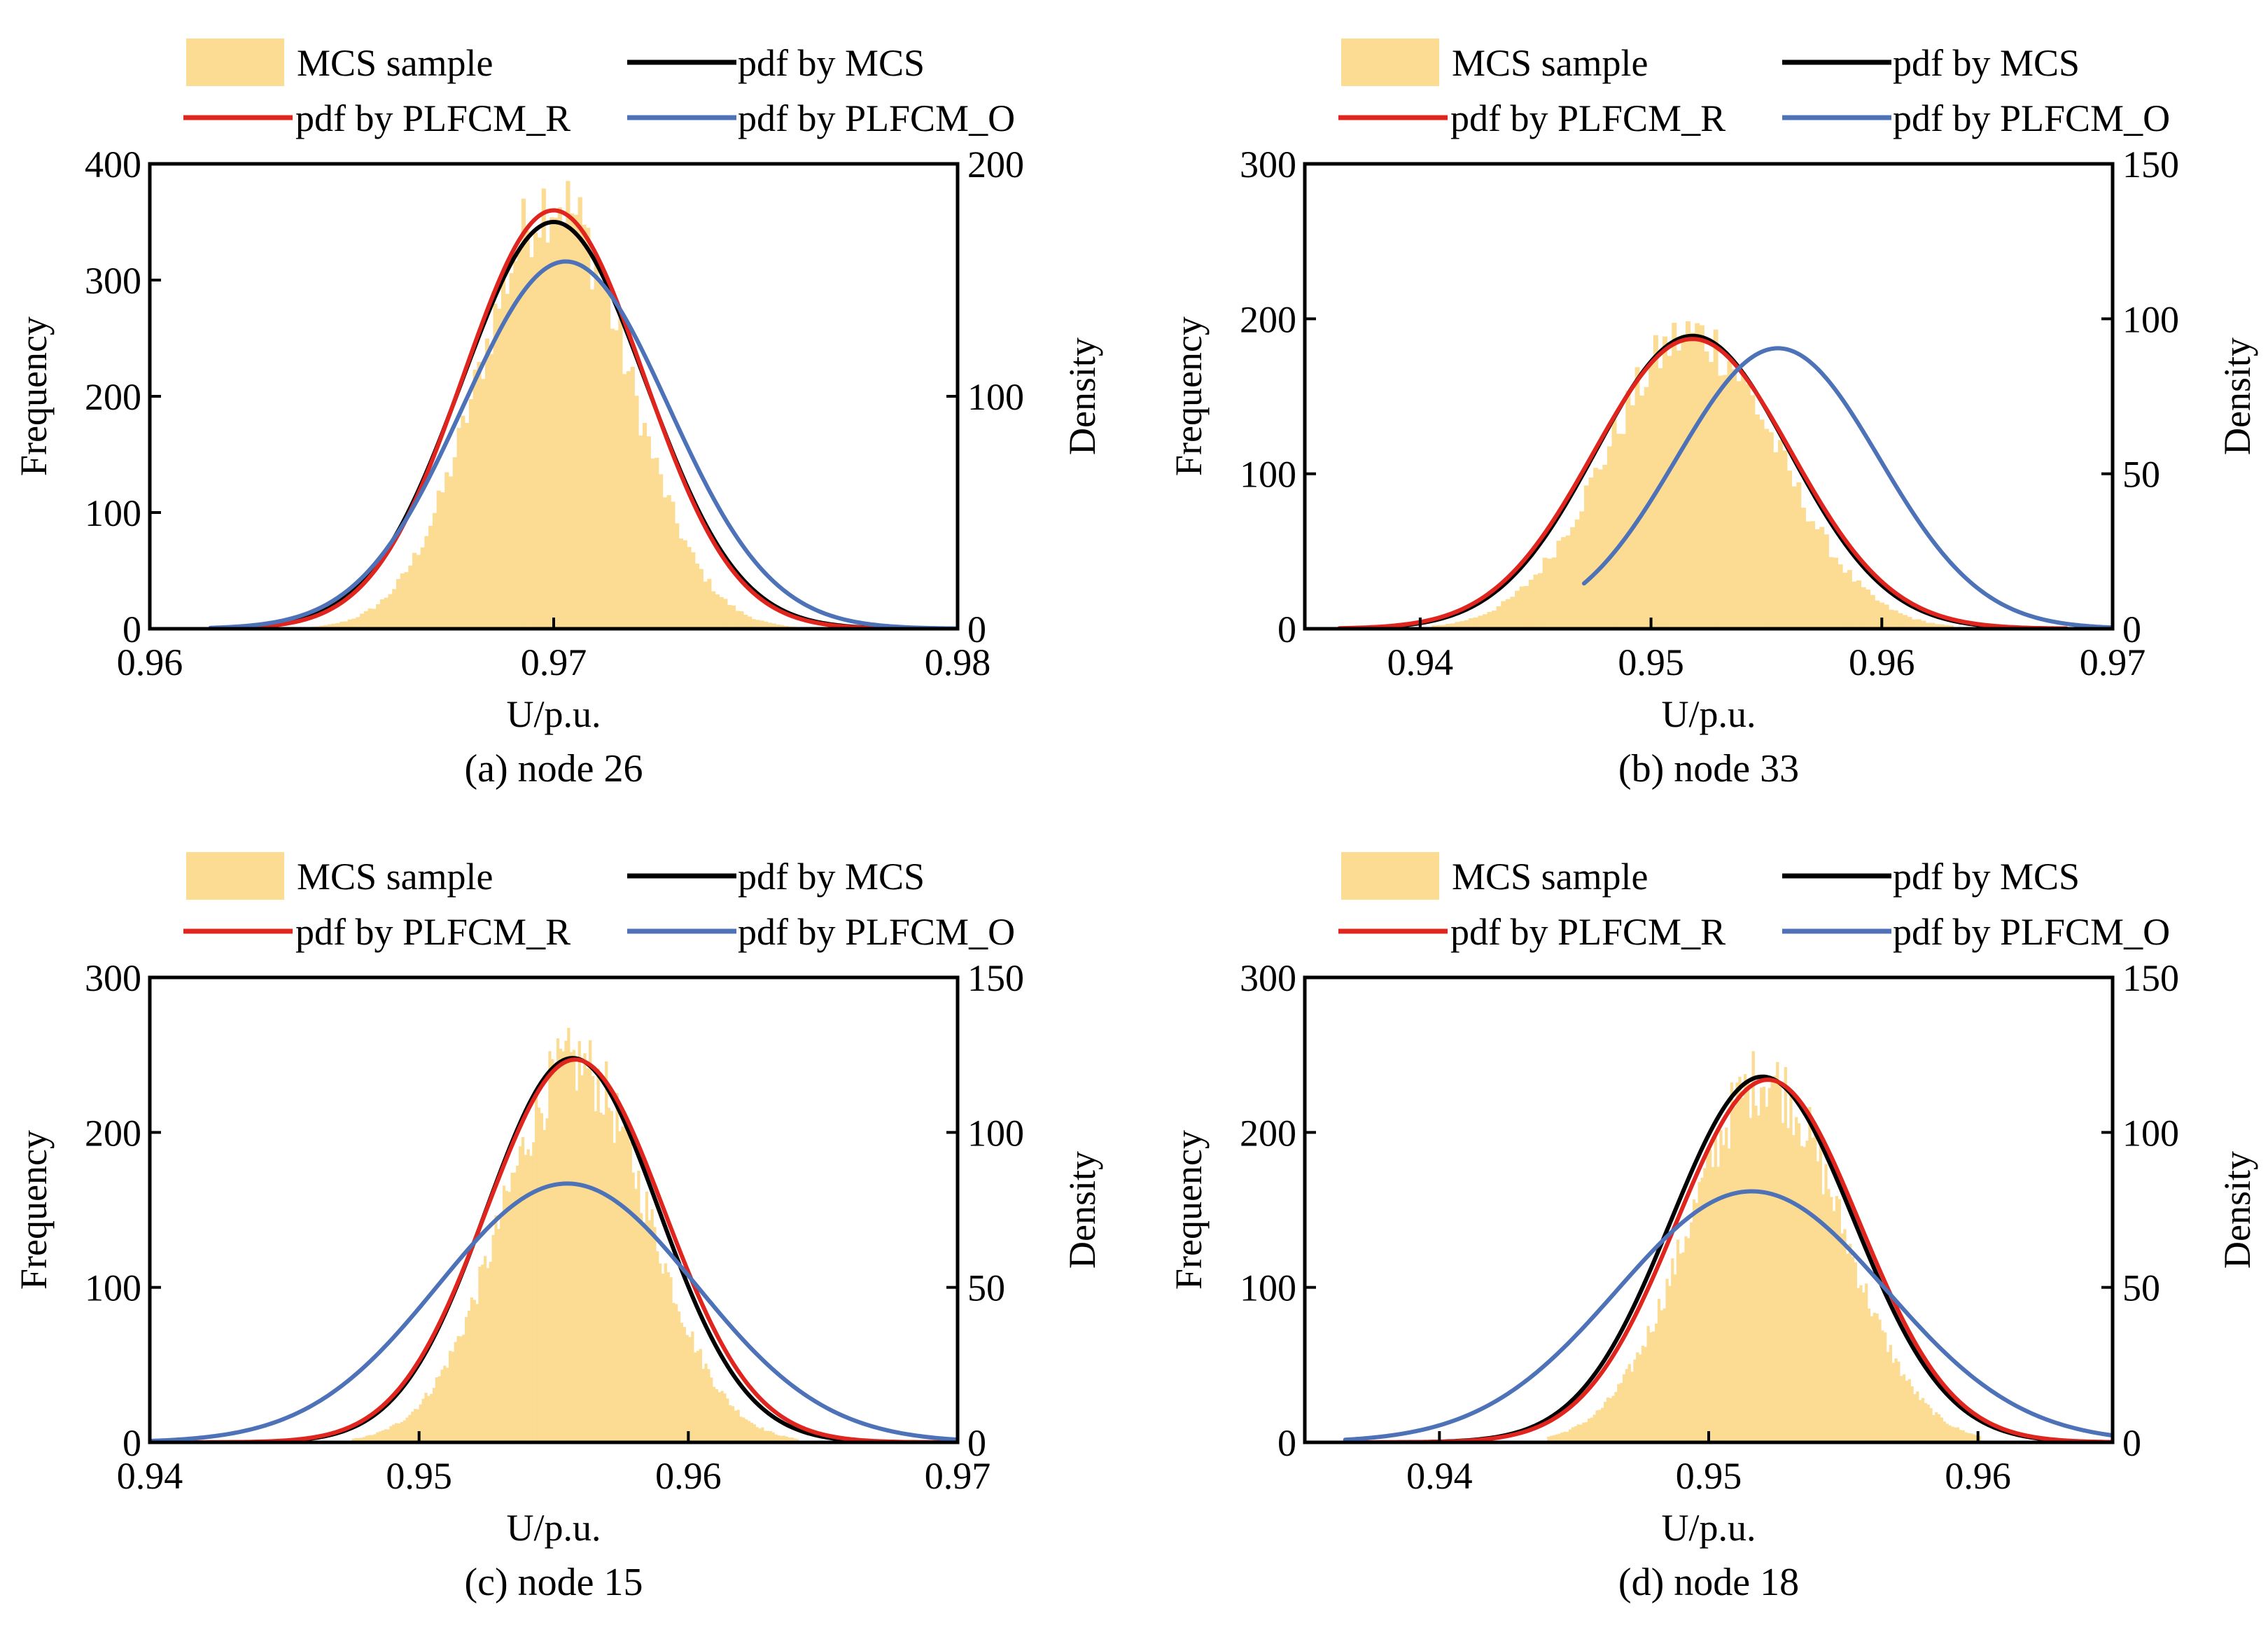 The width and height of the screenshot is (2268, 1630). I want to click on legend-label-pdf-mcs: pdf by MCS, so click(831, 63).